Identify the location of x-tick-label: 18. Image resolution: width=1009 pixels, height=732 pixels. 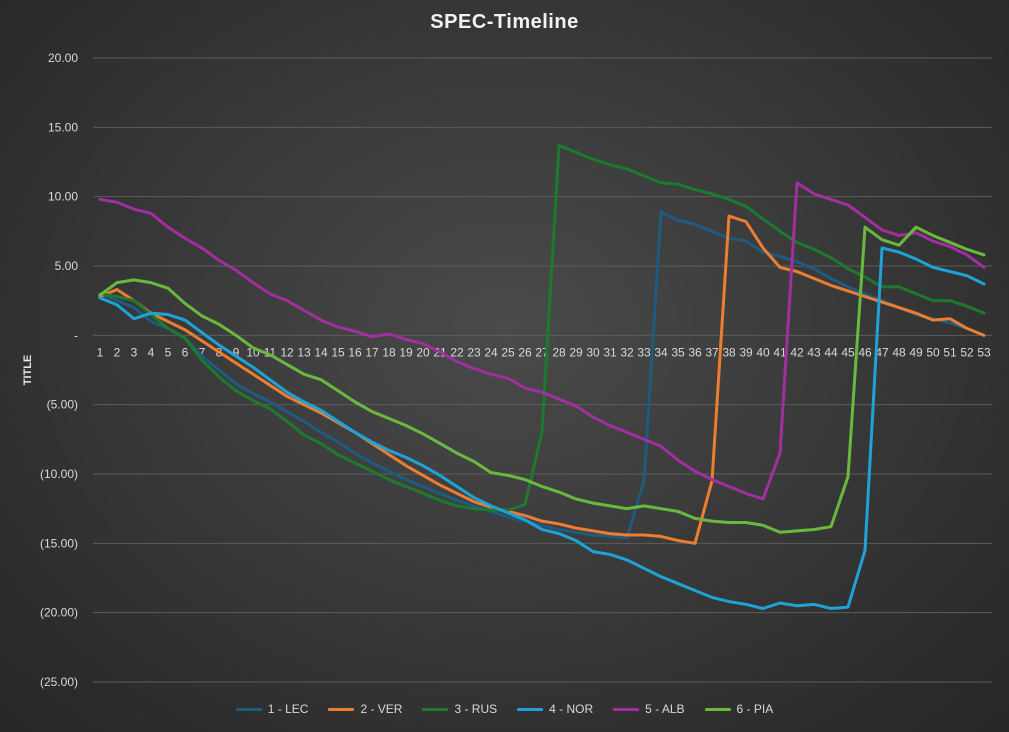
(389, 352).